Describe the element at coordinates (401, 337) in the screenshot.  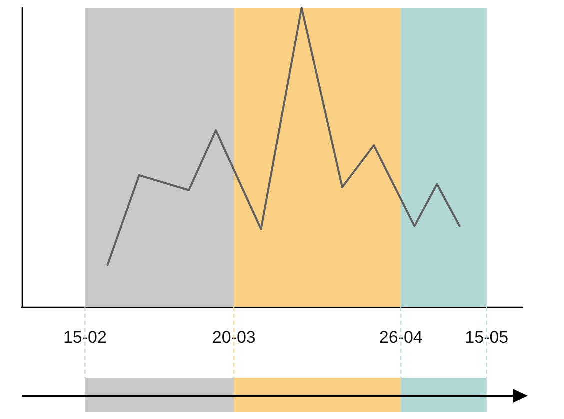
I see `x-tick-label: 26-04` at that location.